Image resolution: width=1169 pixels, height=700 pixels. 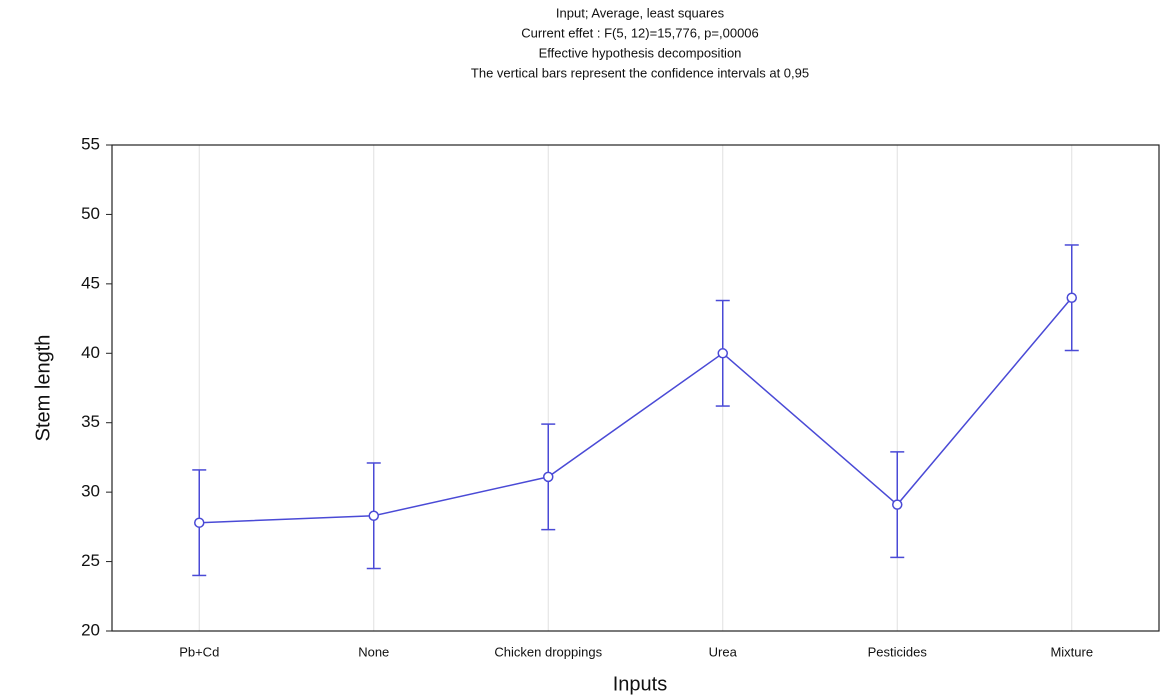 I want to click on x-axis-label: Inputs, so click(x=640, y=684).